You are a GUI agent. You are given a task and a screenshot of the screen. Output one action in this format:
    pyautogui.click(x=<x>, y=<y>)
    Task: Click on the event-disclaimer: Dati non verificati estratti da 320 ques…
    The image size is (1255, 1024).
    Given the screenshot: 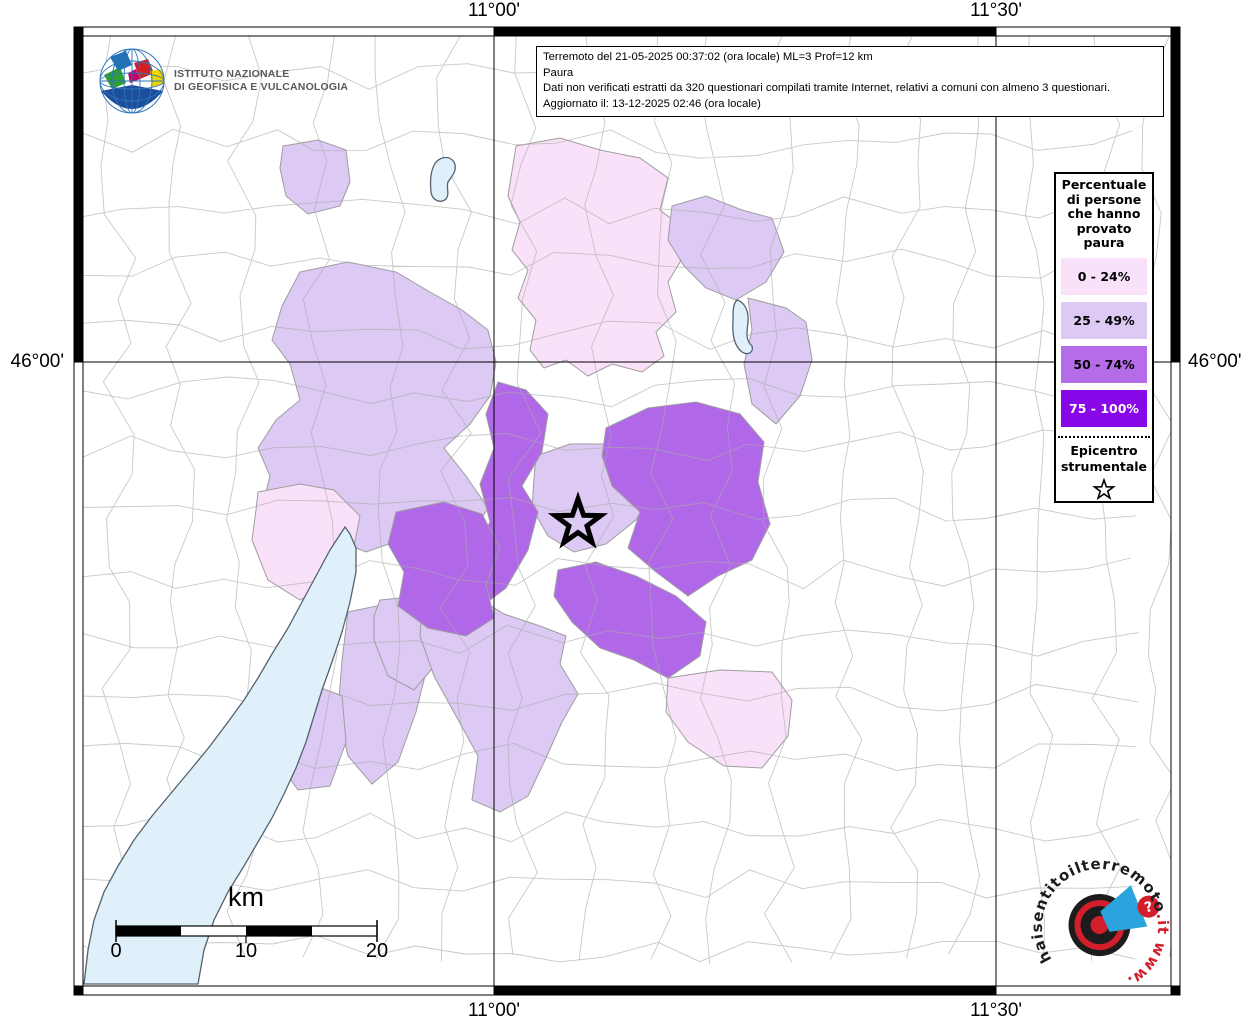 What is the action you would take?
    pyautogui.click(x=827, y=88)
    